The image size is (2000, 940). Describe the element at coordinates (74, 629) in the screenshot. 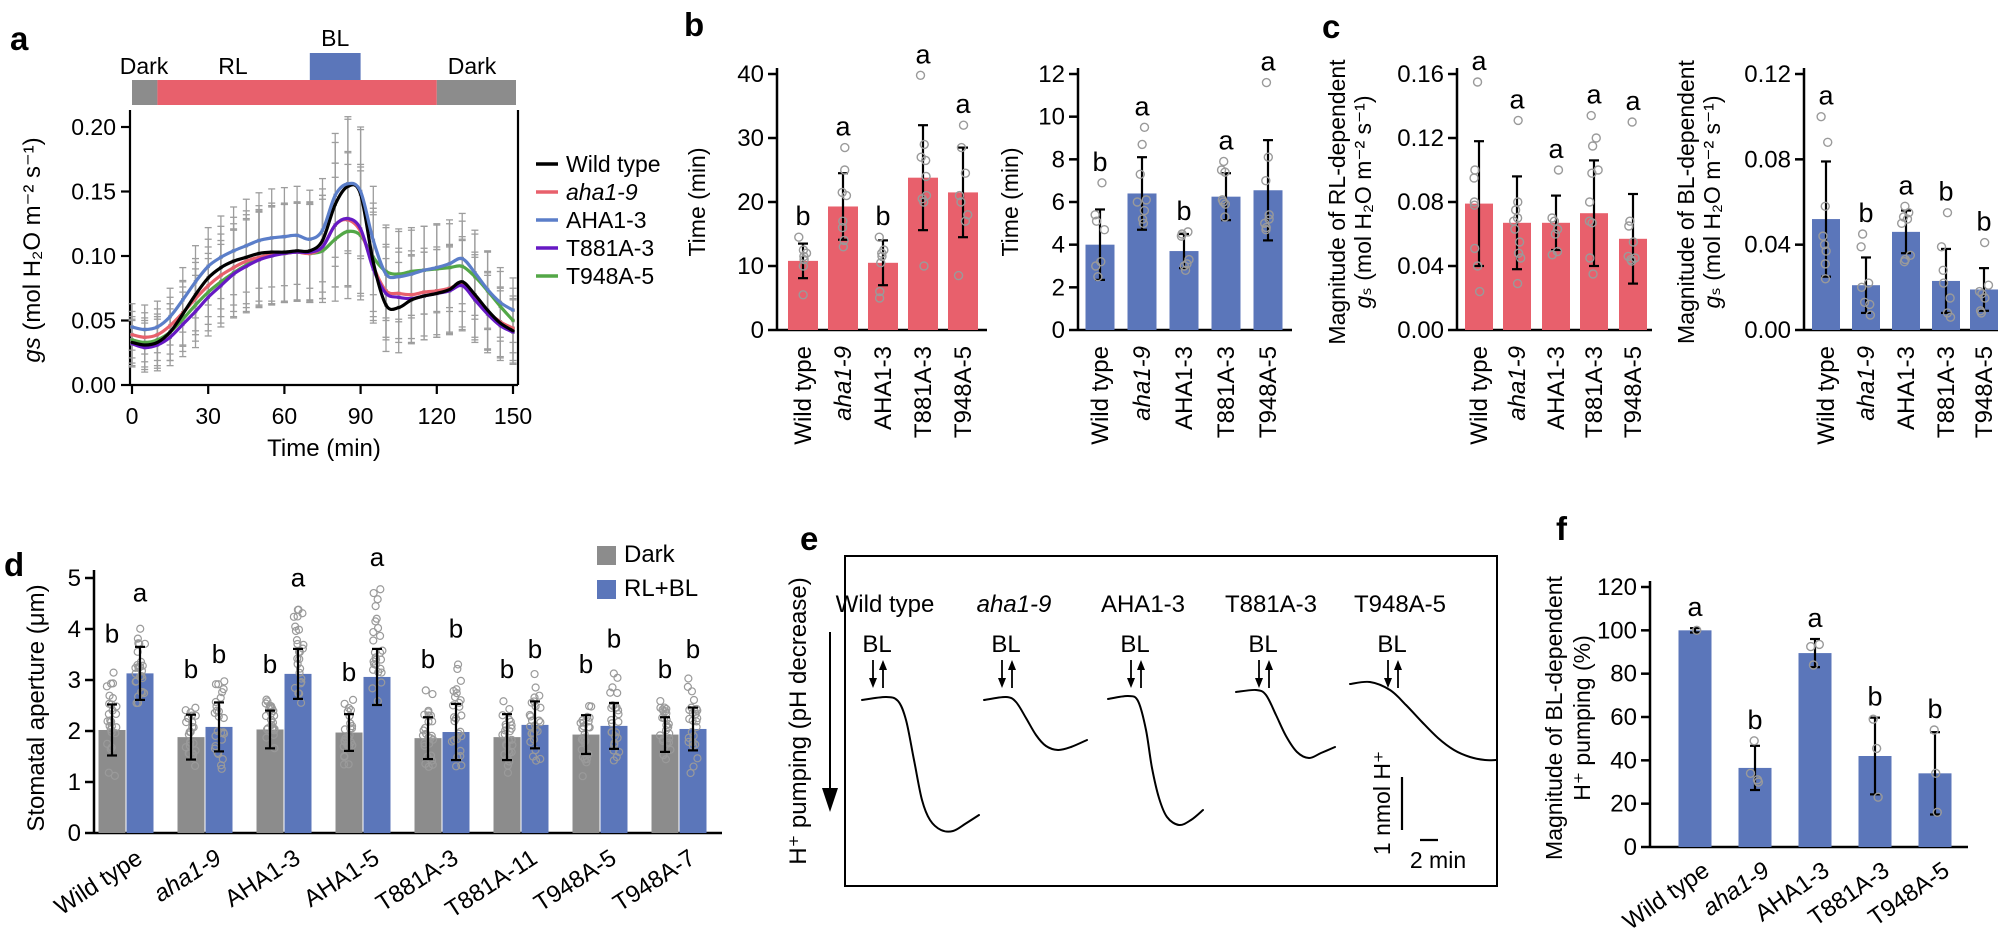

I see `y-tick-label: 4` at that location.